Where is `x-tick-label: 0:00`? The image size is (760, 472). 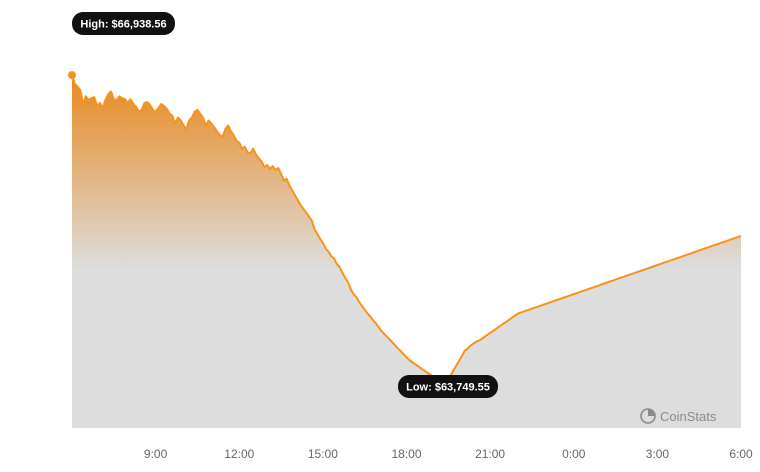 x-tick-label: 0:00 is located at coordinates (574, 454).